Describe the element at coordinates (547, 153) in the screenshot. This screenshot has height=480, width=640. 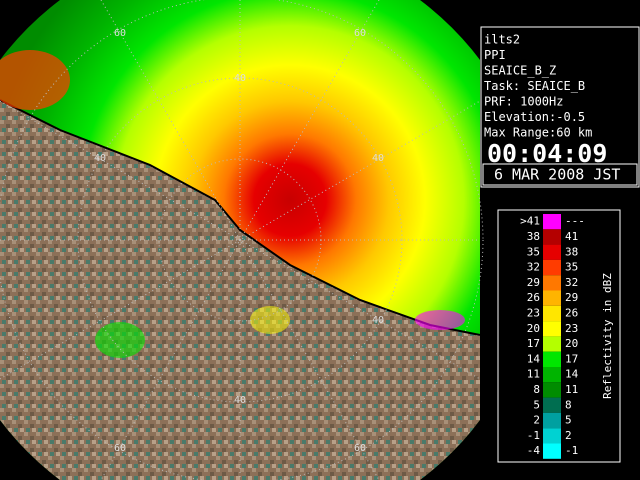
I see `time: 00:04:09` at that location.